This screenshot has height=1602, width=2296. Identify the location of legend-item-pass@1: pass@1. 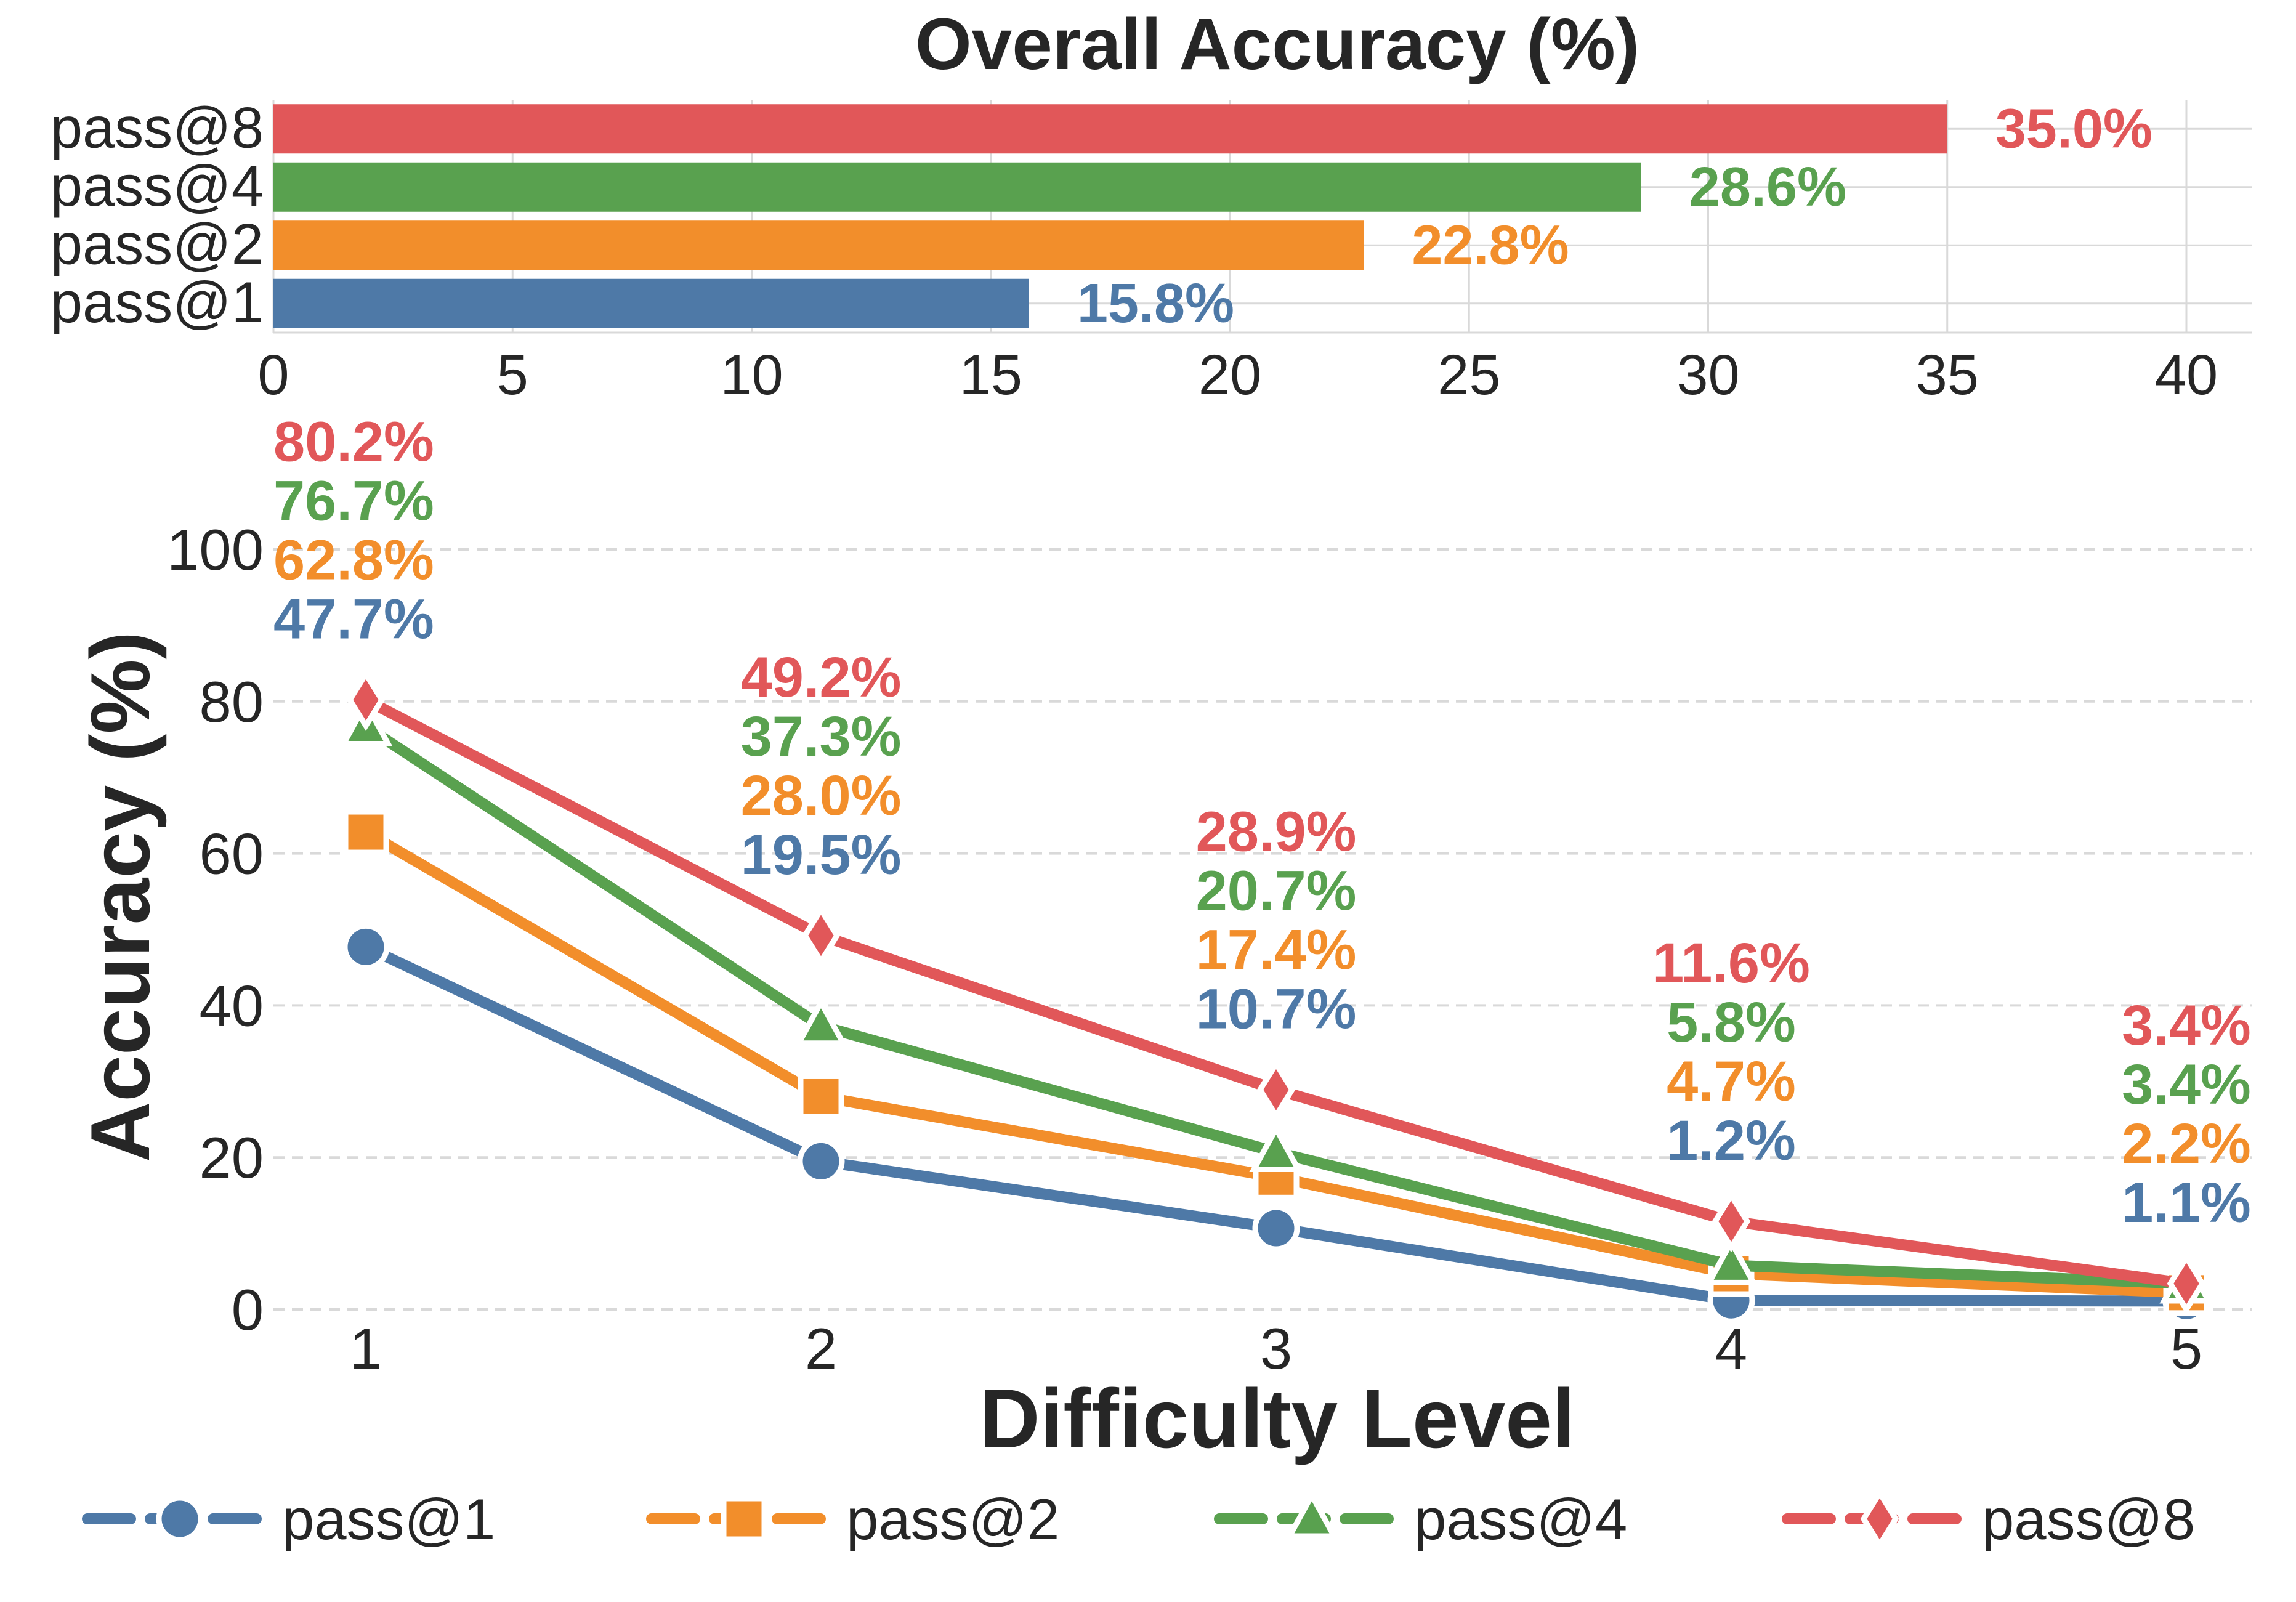
(288, 1519).